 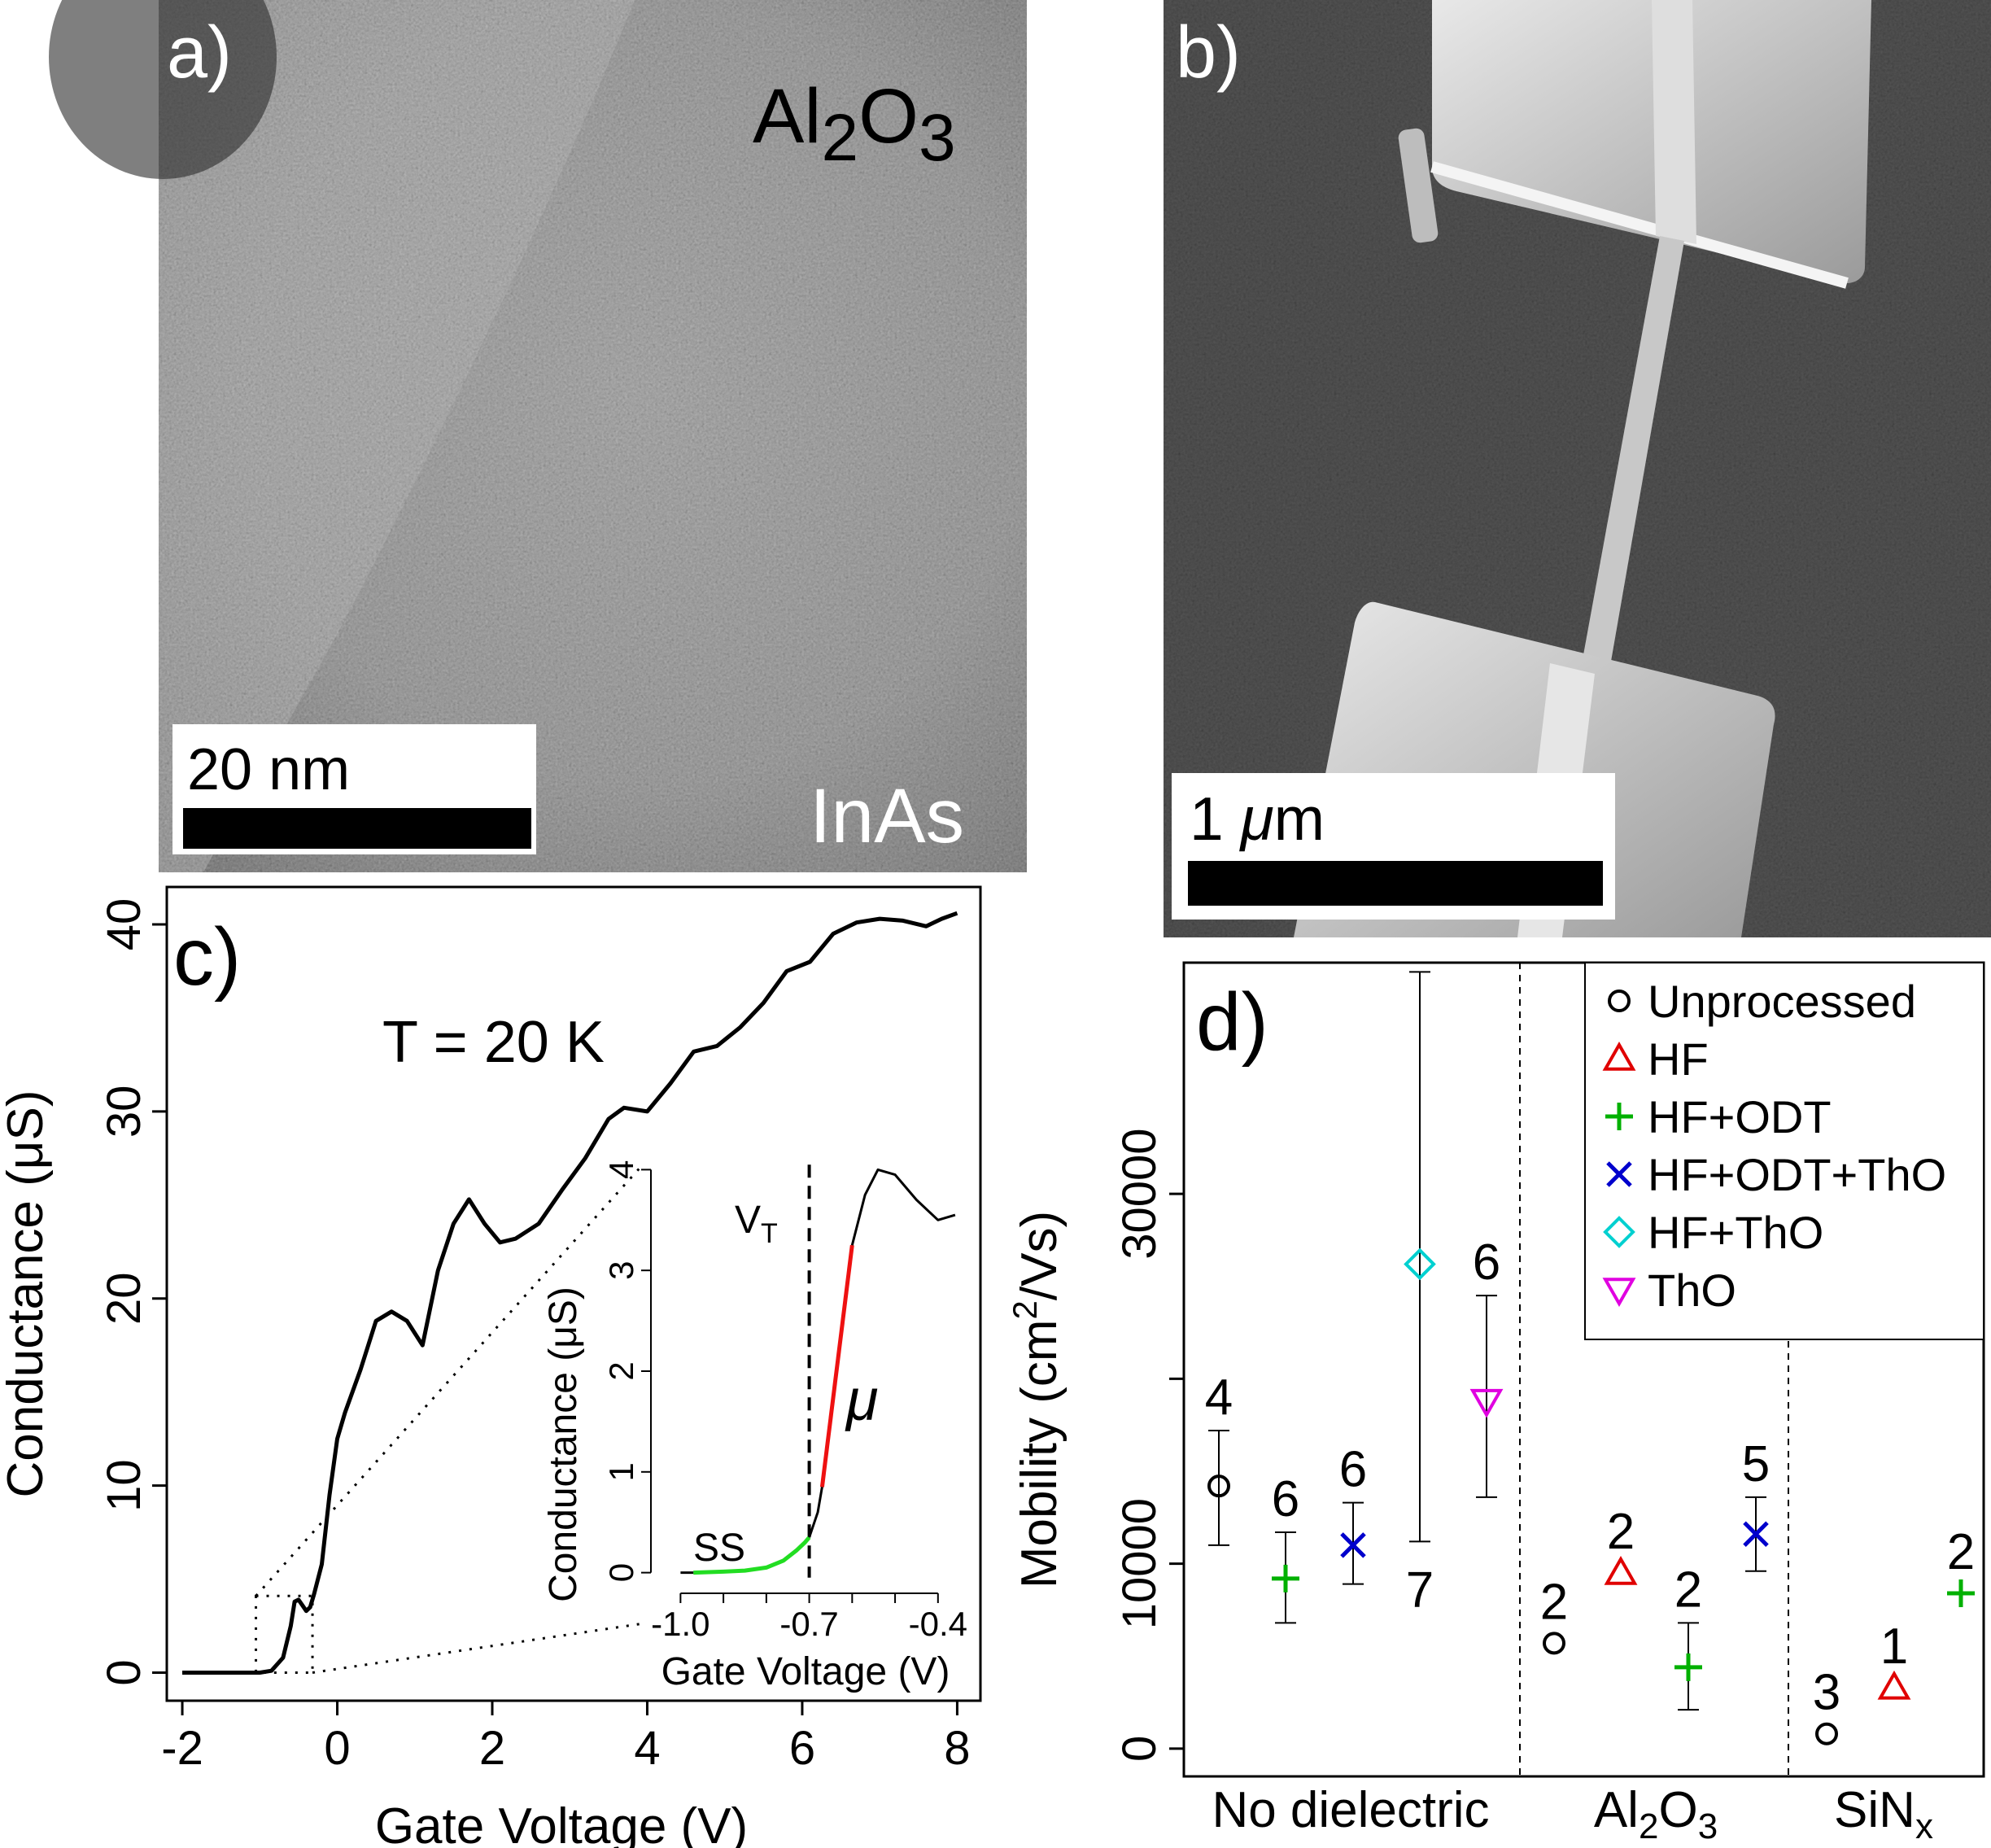 I want to click on x-tick-label-c: 6, so click(x=802, y=1749).